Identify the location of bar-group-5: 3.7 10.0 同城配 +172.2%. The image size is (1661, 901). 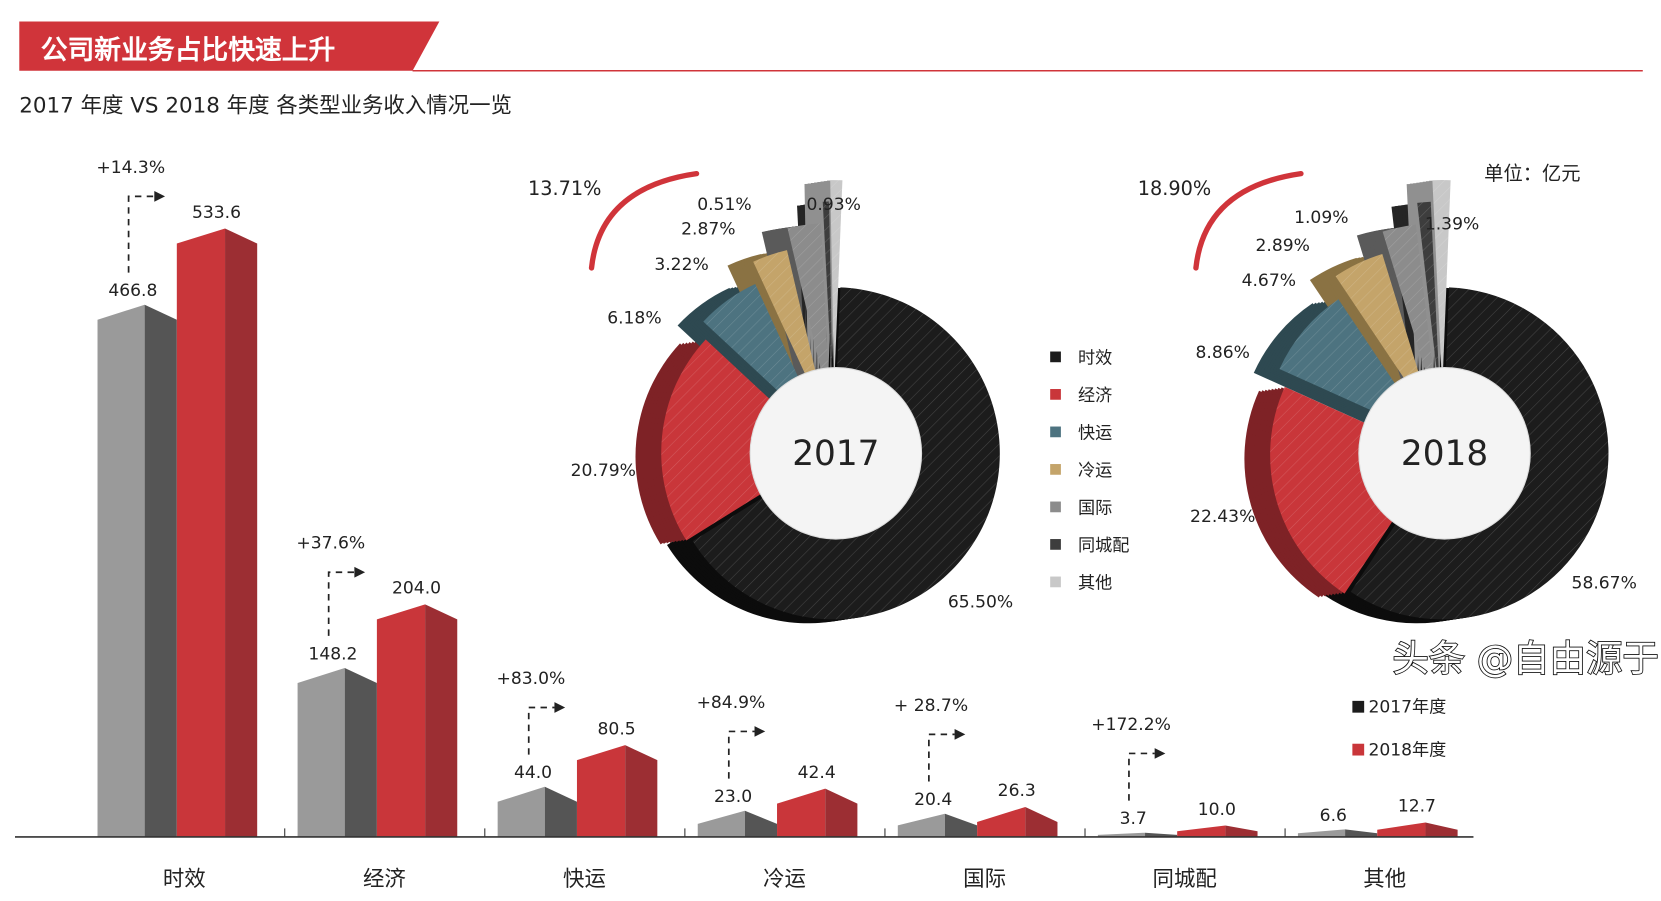
(1171, 803).